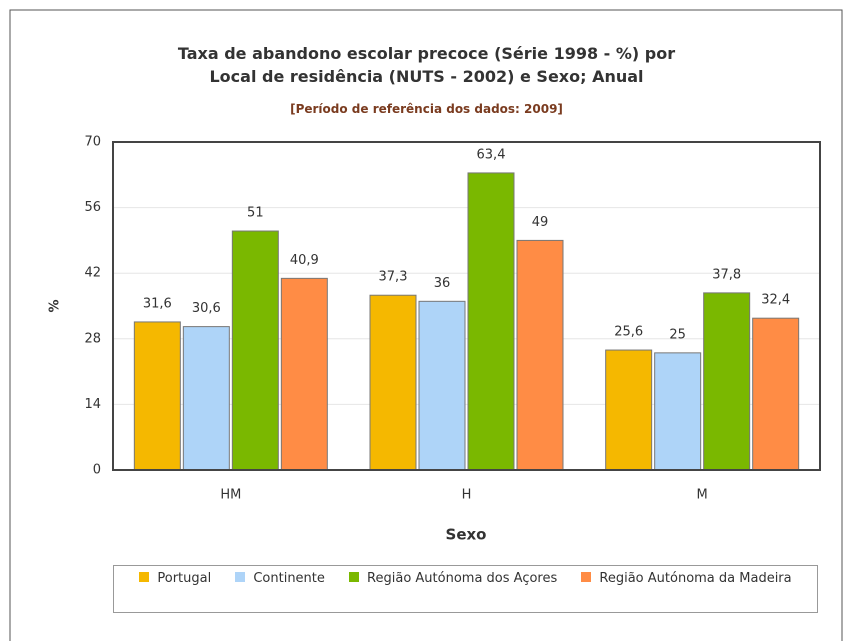 Image resolution: width=853 pixels, height=641 pixels. Describe the element at coordinates (677, 334) in the screenshot. I see `value-label: 25` at that location.